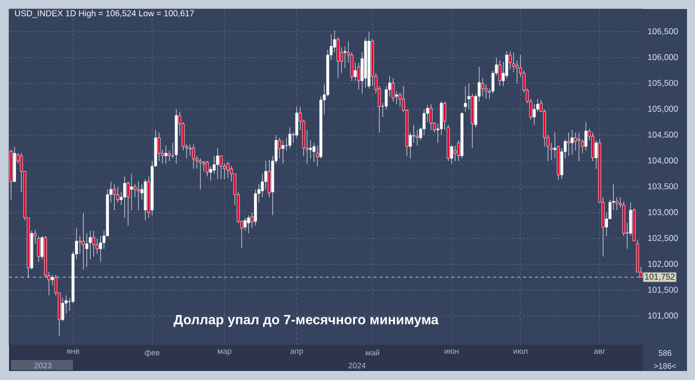 The height and width of the screenshot is (380, 695). What do you see at coordinates (663, 58) in the screenshot?
I see `y-tick-label: 106,000` at bounding box center [663, 58].